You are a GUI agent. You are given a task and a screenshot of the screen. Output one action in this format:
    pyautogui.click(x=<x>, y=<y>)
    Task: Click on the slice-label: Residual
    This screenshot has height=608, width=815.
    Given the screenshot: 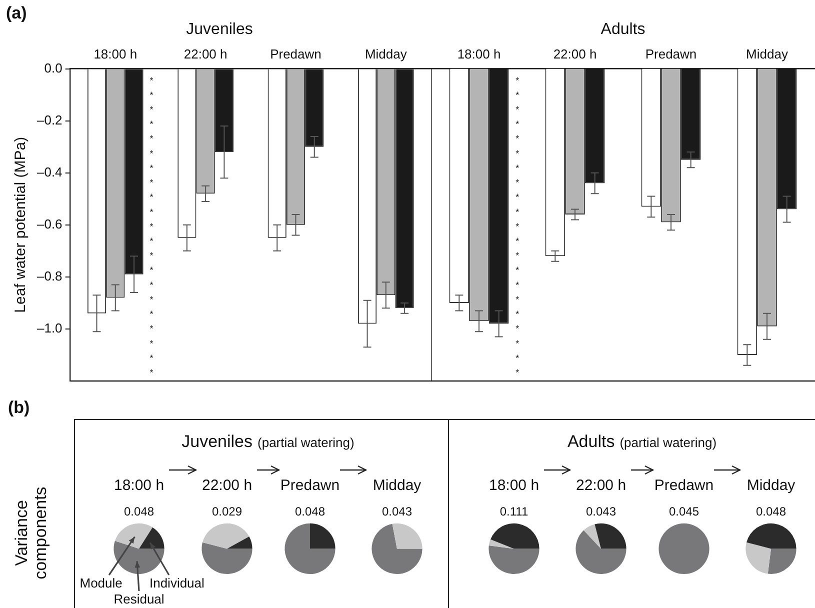 What is the action you would take?
    pyautogui.click(x=139, y=599)
    